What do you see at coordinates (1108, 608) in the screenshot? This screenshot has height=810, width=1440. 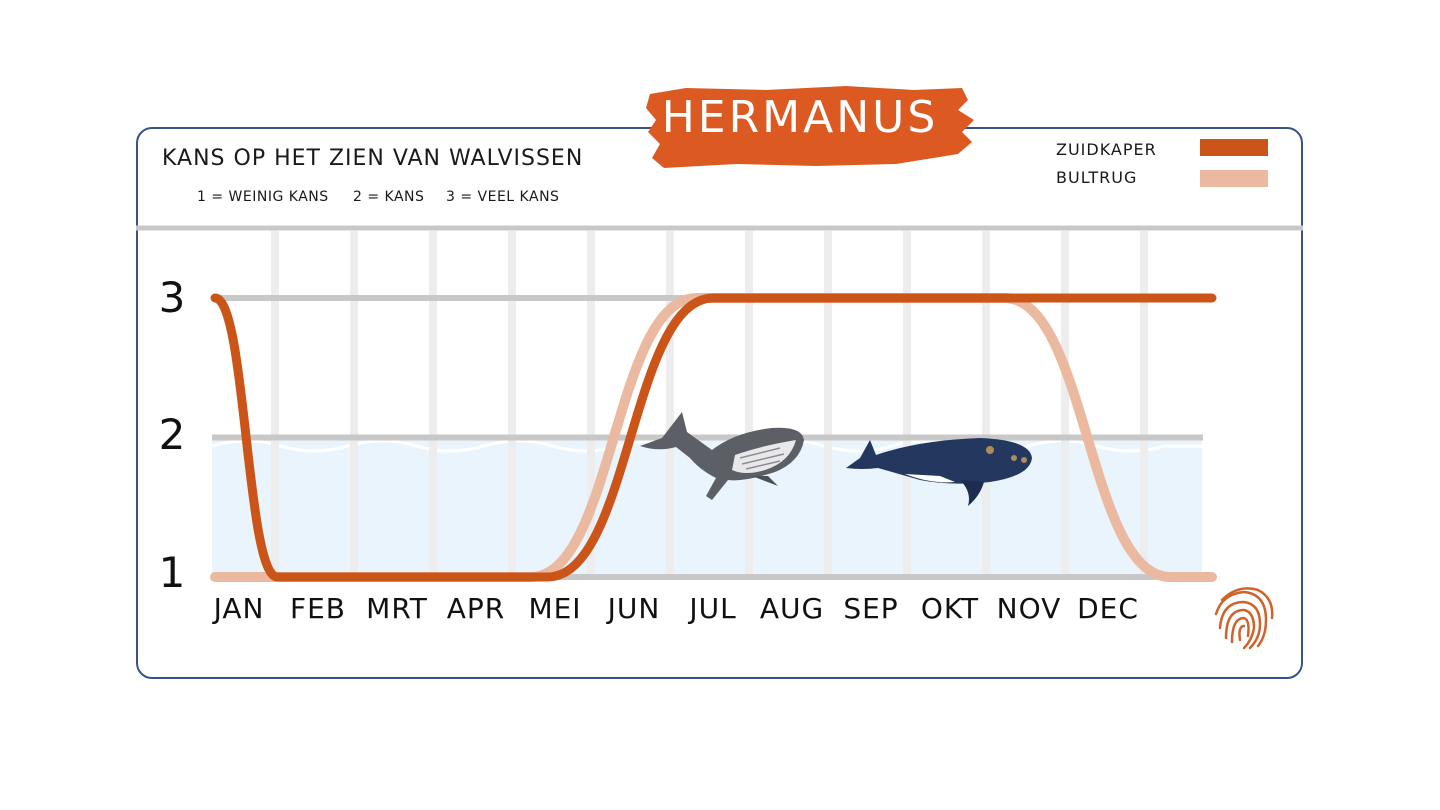 I see `x-tick-dec: DEC` at bounding box center [1108, 608].